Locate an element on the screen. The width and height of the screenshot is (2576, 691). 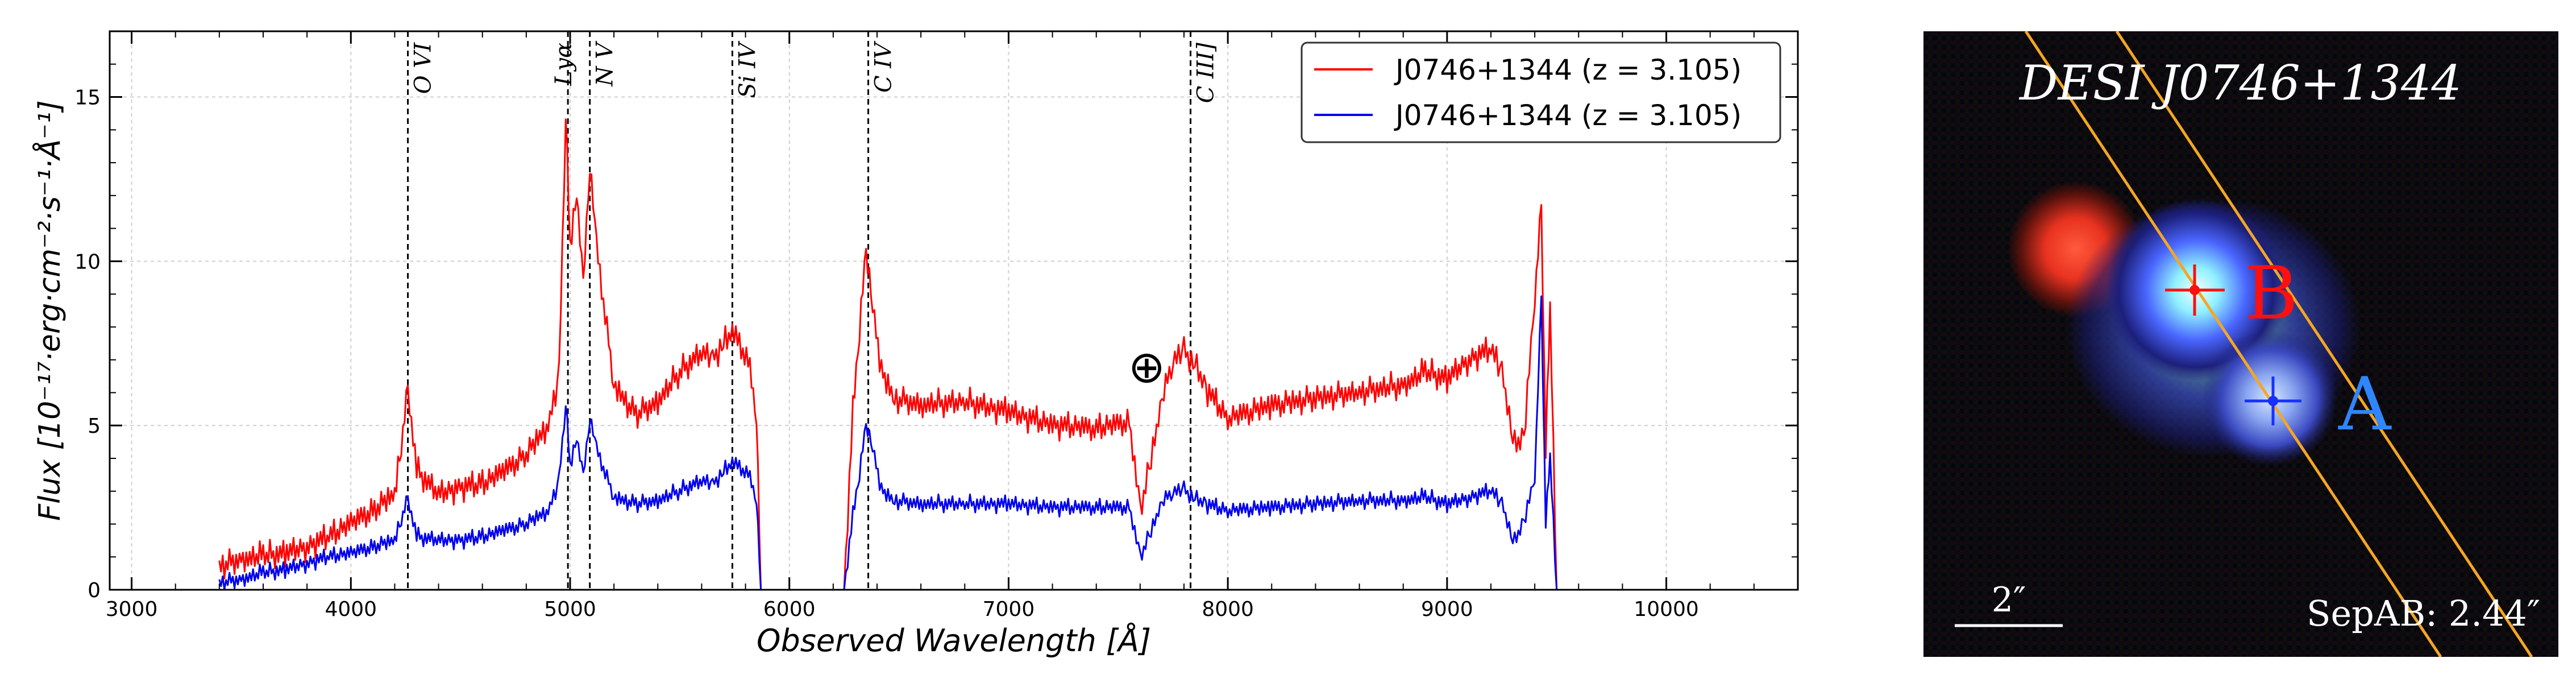
x-tick-label: 8000 is located at coordinates (1228, 609).